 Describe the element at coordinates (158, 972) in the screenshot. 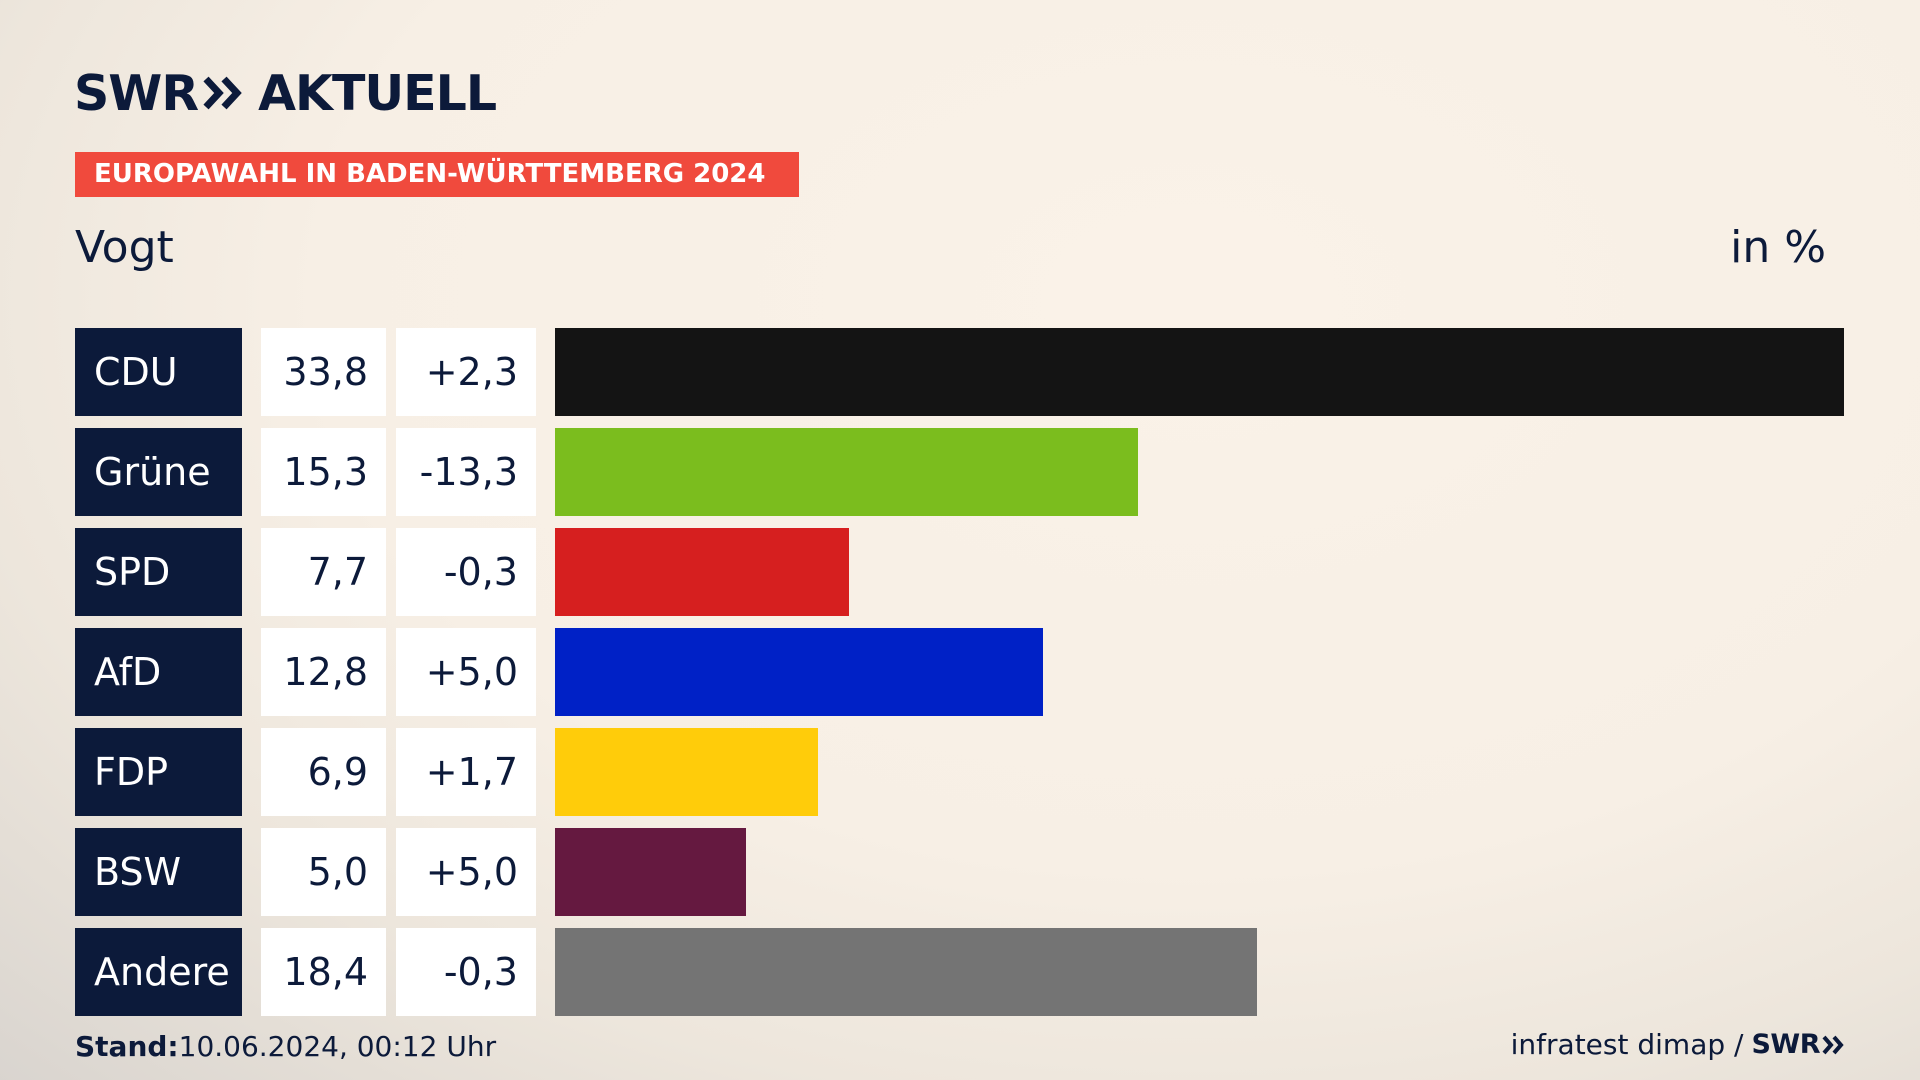

I see `party-label: Andere` at that location.